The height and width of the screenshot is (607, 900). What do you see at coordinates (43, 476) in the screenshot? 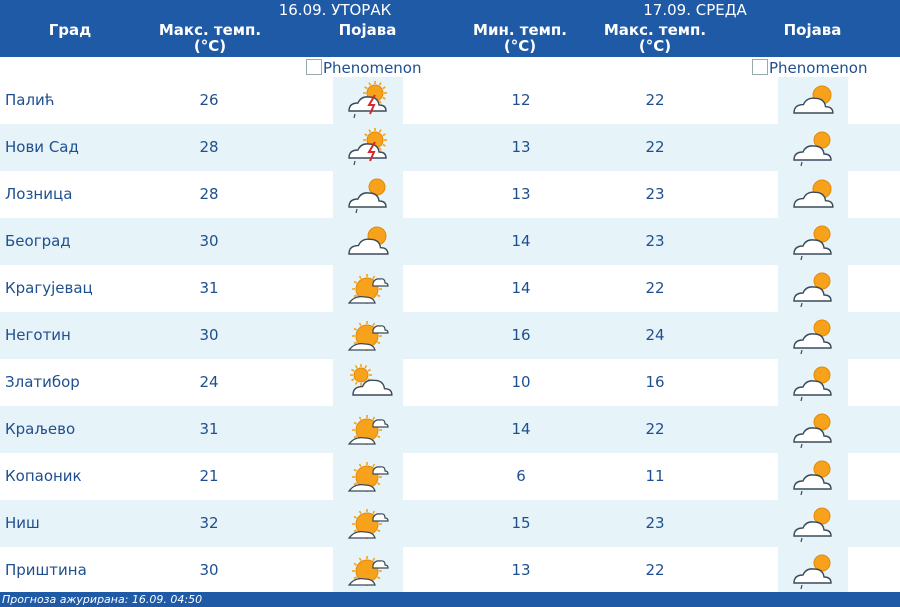
I see `city-name: Копаоник` at bounding box center [43, 476].